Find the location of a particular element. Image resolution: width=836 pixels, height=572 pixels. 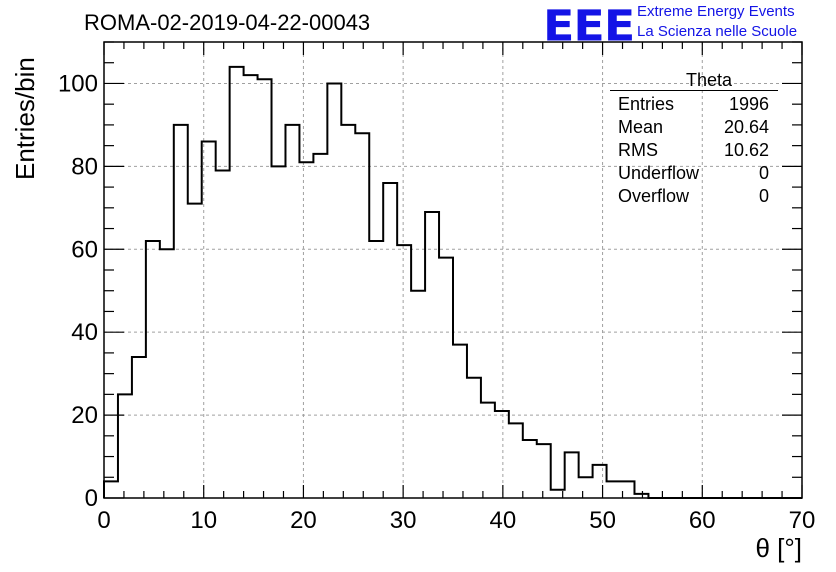

x-tick-label: 20 is located at coordinates (303, 520).